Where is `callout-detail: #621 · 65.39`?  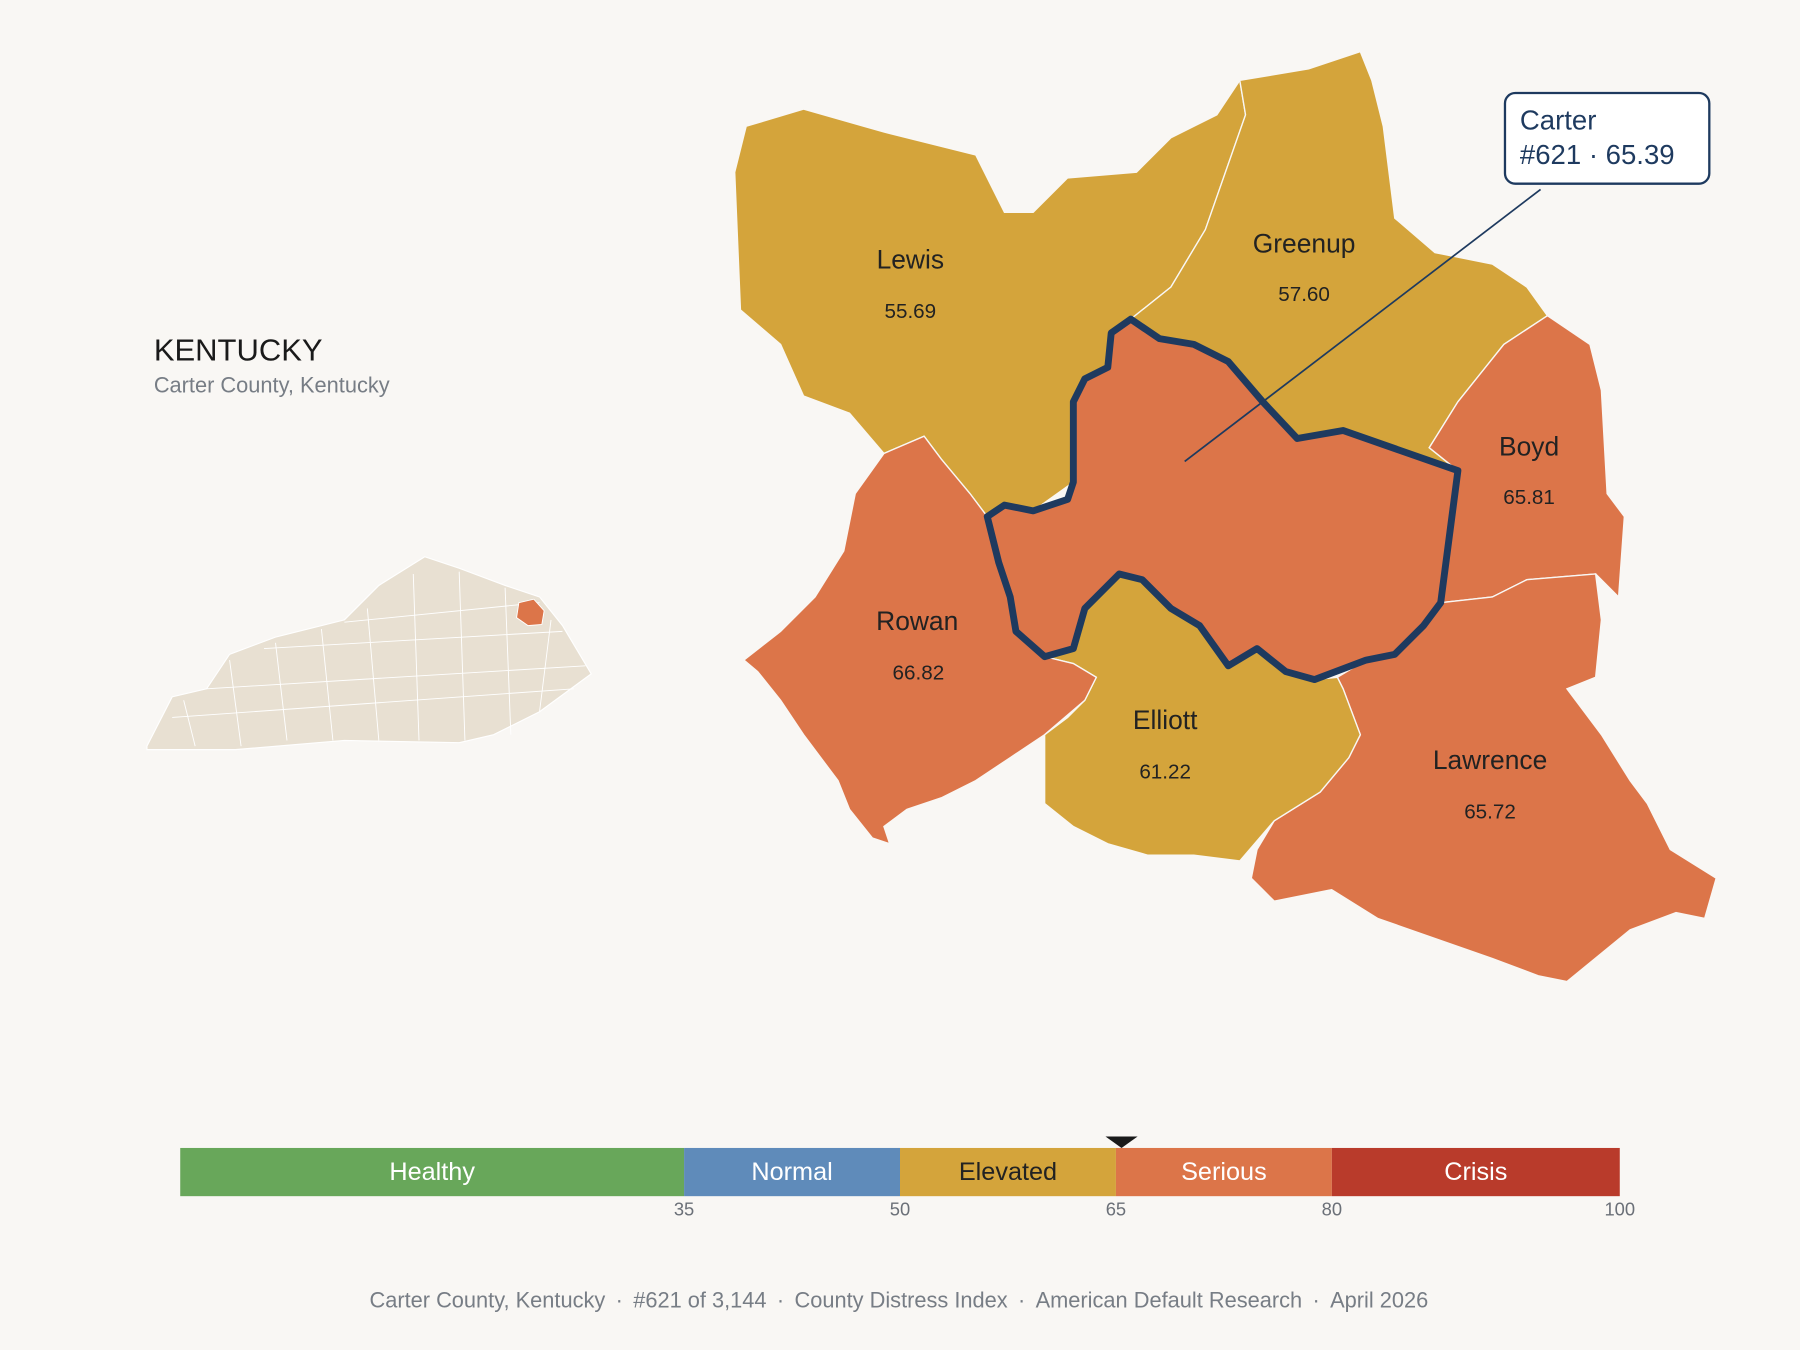
callout-detail: #621 · 65.39 is located at coordinates (1597, 154).